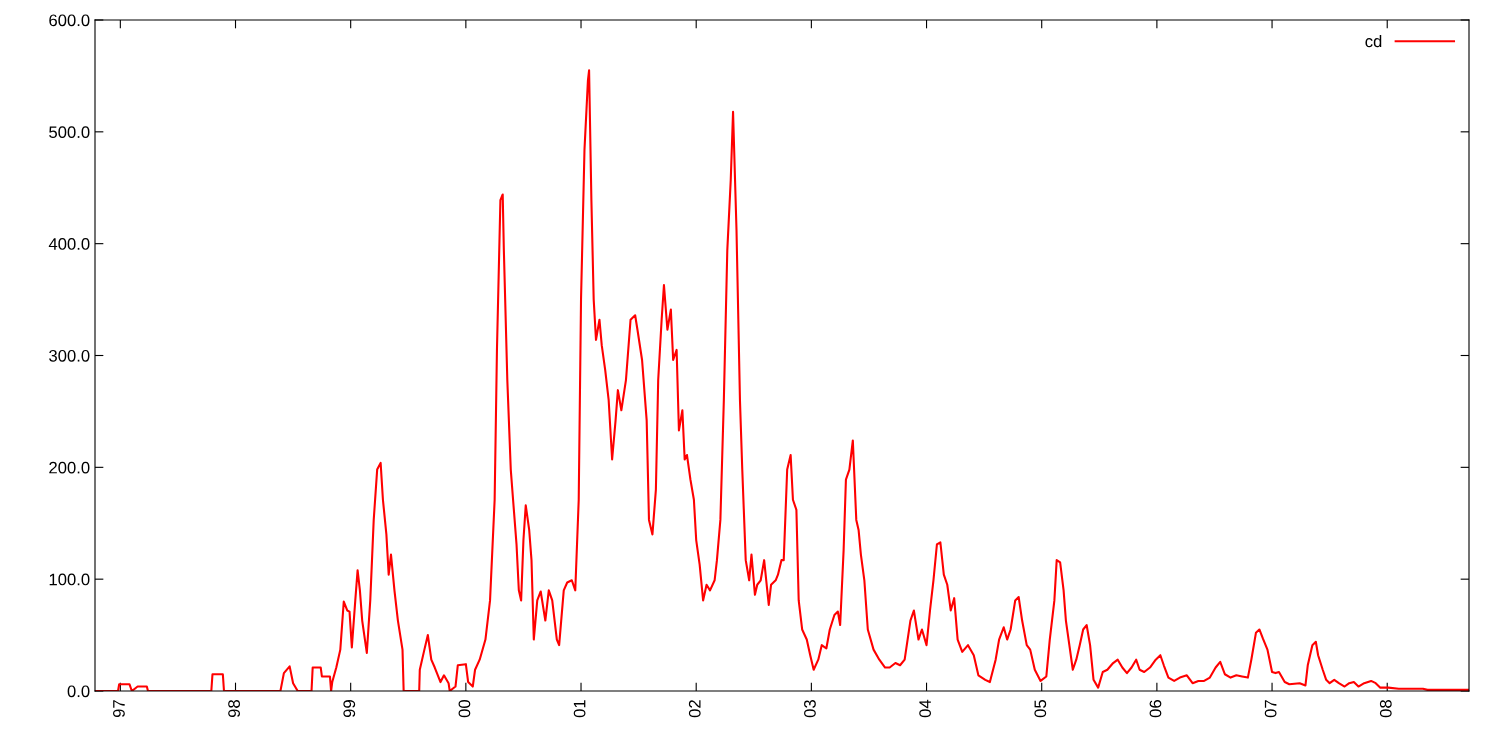 This screenshot has width=1500, height=750. Describe the element at coordinates (78, 691) in the screenshot. I see `y-tick-label: 0.0` at that location.